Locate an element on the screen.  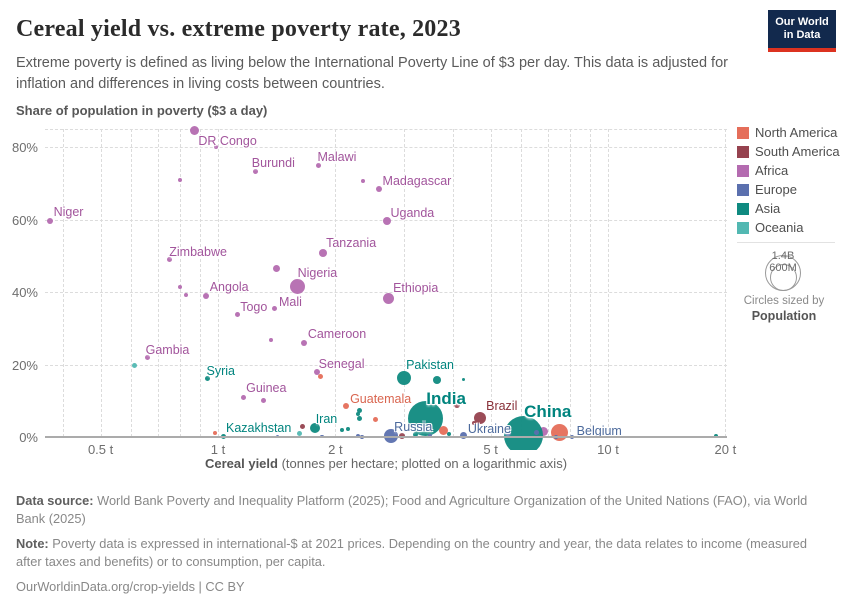
point-label-guatemala: Guatemala is located at coordinates (381, 398).